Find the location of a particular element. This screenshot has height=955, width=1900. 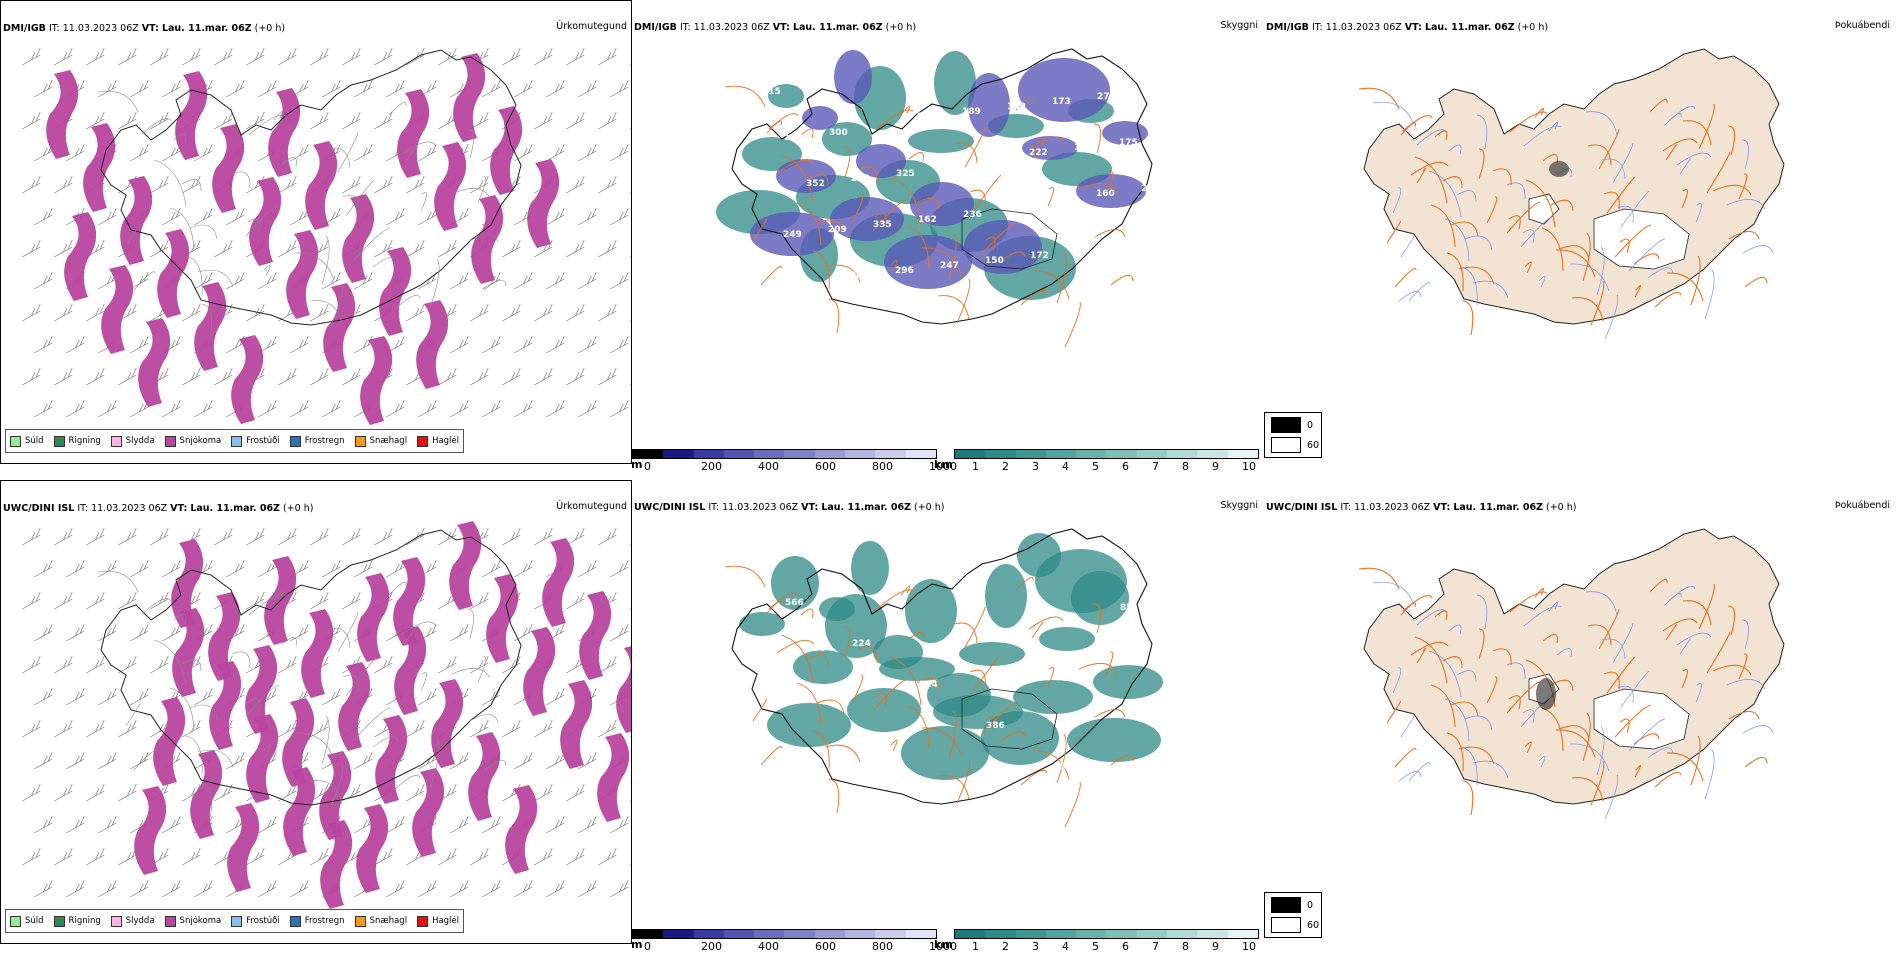

legend-item: Frostúði is located at coordinates (255, 441).